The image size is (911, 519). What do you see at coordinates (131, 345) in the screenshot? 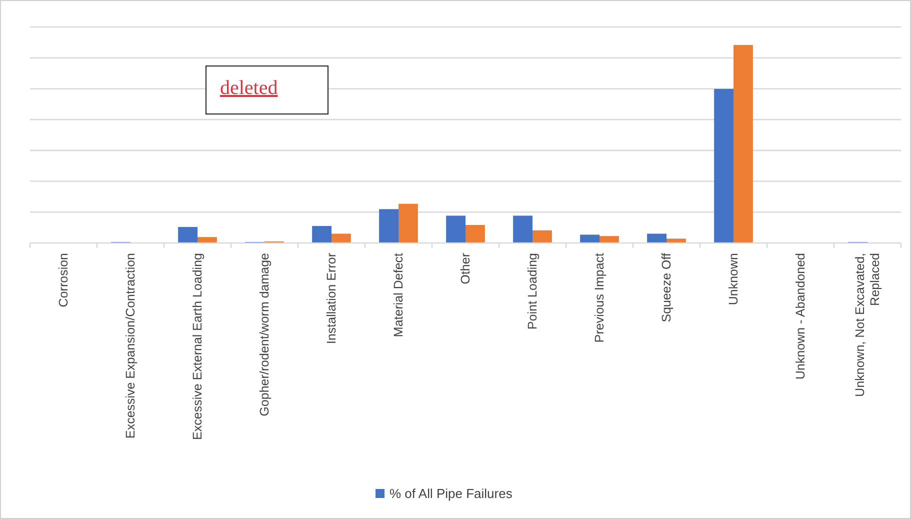
I see `x-tick-label: Excessive Expansion/Contraction` at bounding box center [131, 345].